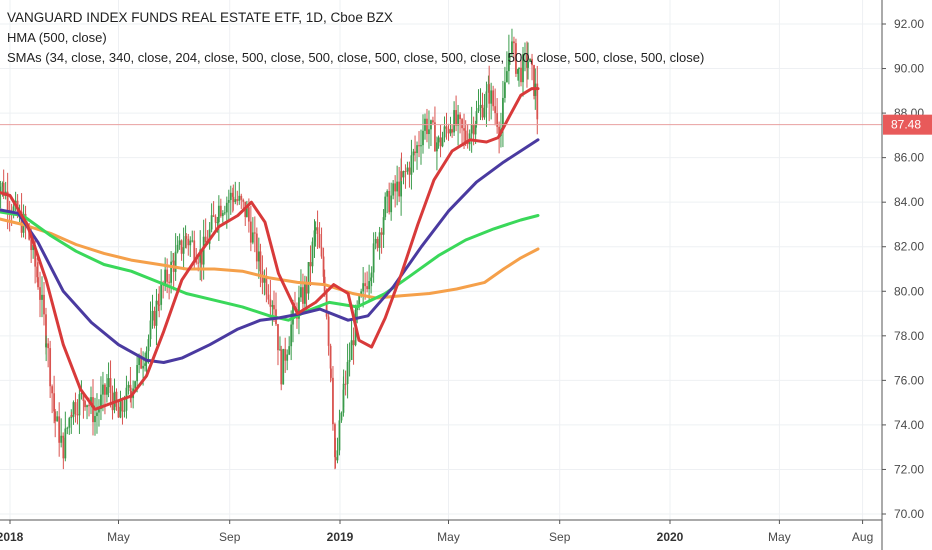  I want to click on x-tick-label: 2018, so click(12, 537).